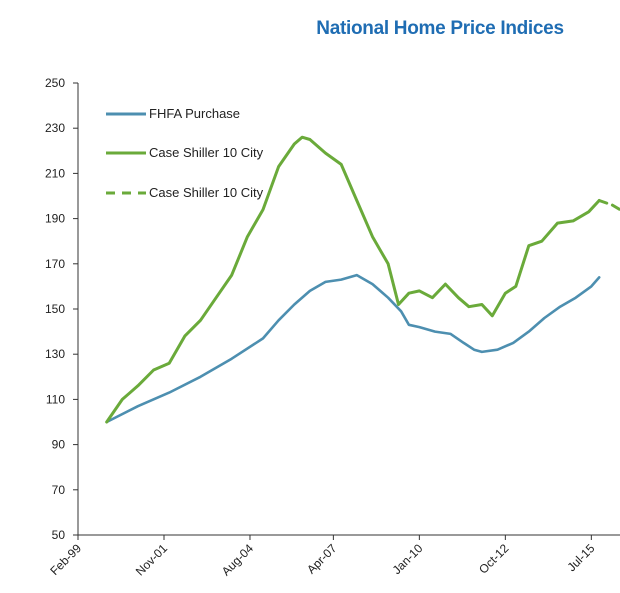 The height and width of the screenshot is (593, 620). What do you see at coordinates (151, 559) in the screenshot?
I see `x-tick-label: Nov-01` at bounding box center [151, 559].